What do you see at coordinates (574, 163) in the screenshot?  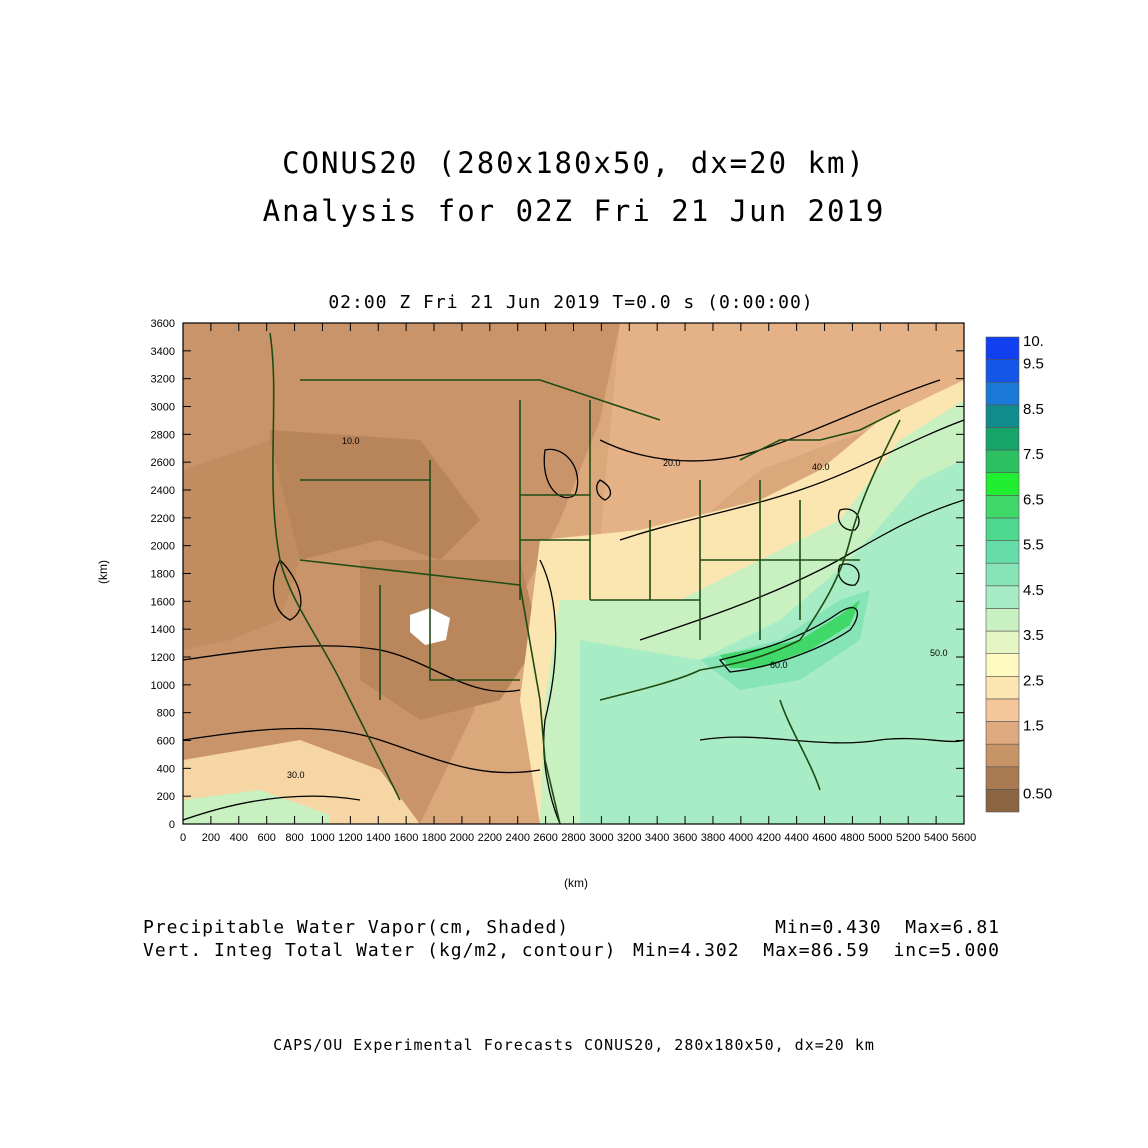 I see `map-title: CONUS20 (280x180x50, dx=20 km)` at bounding box center [574, 163].